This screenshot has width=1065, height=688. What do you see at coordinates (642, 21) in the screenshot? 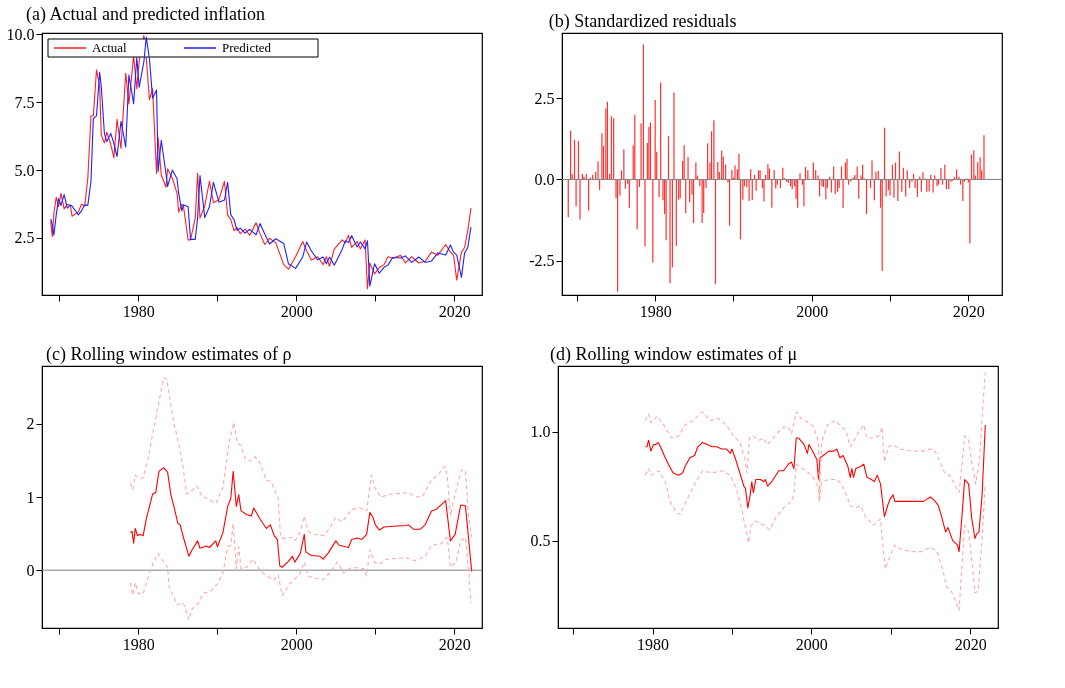
I see `chart-title: (b) Standardized residuals` at bounding box center [642, 21].